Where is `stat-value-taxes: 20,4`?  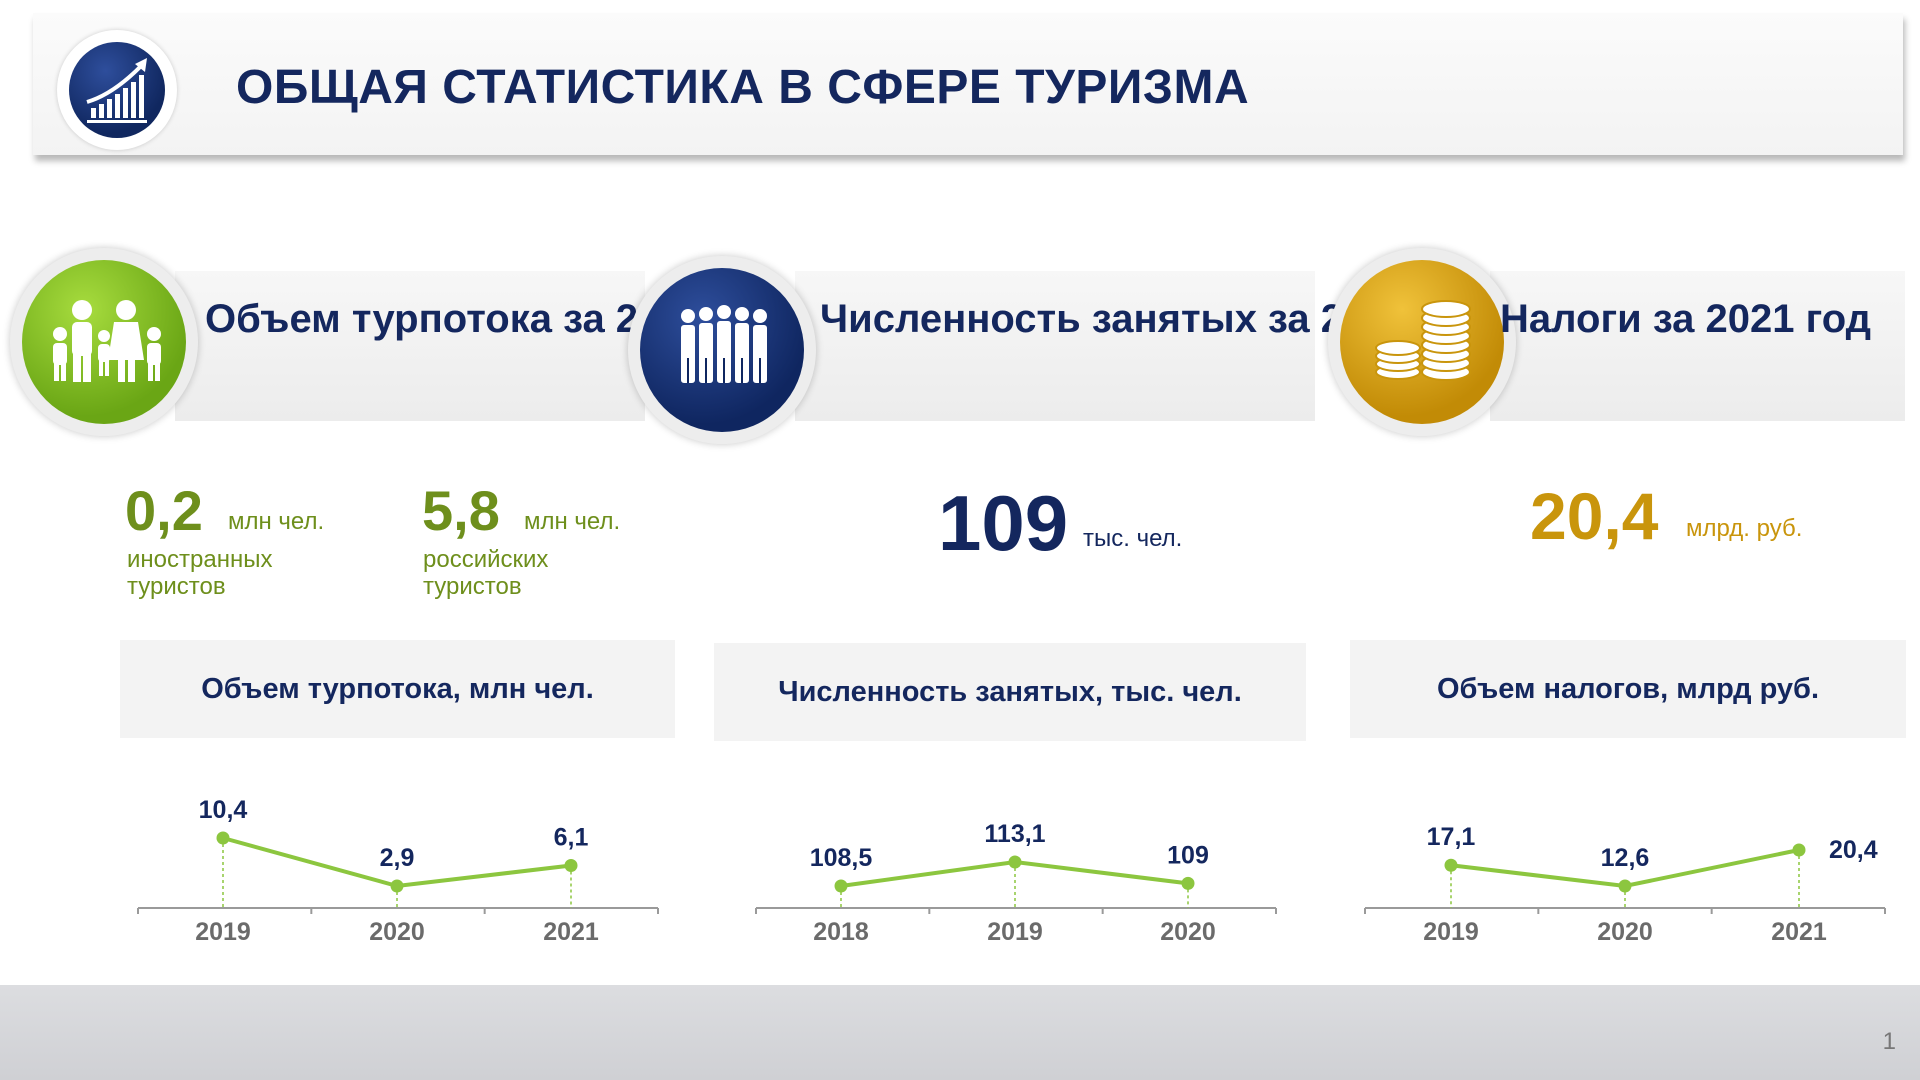
stat-value-taxes: 20,4 is located at coordinates (1594, 516).